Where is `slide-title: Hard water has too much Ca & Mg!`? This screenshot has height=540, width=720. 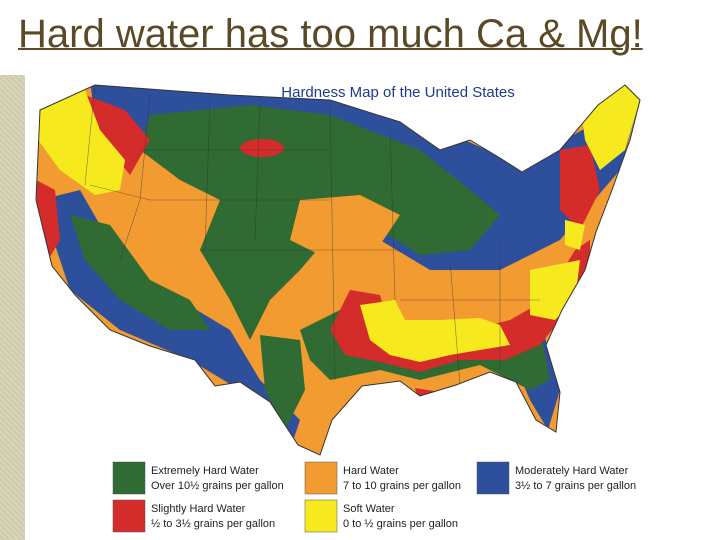 slide-title: Hard water has too much Ca & Mg! is located at coordinates (330, 34).